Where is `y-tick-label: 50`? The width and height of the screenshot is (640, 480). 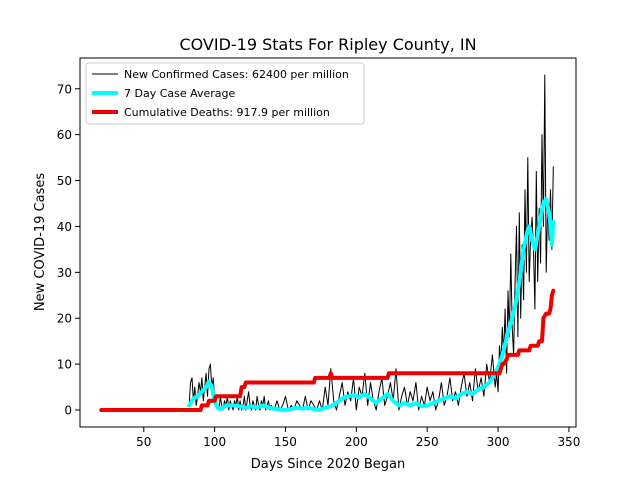
y-tick-label: 50 is located at coordinates (64, 181).